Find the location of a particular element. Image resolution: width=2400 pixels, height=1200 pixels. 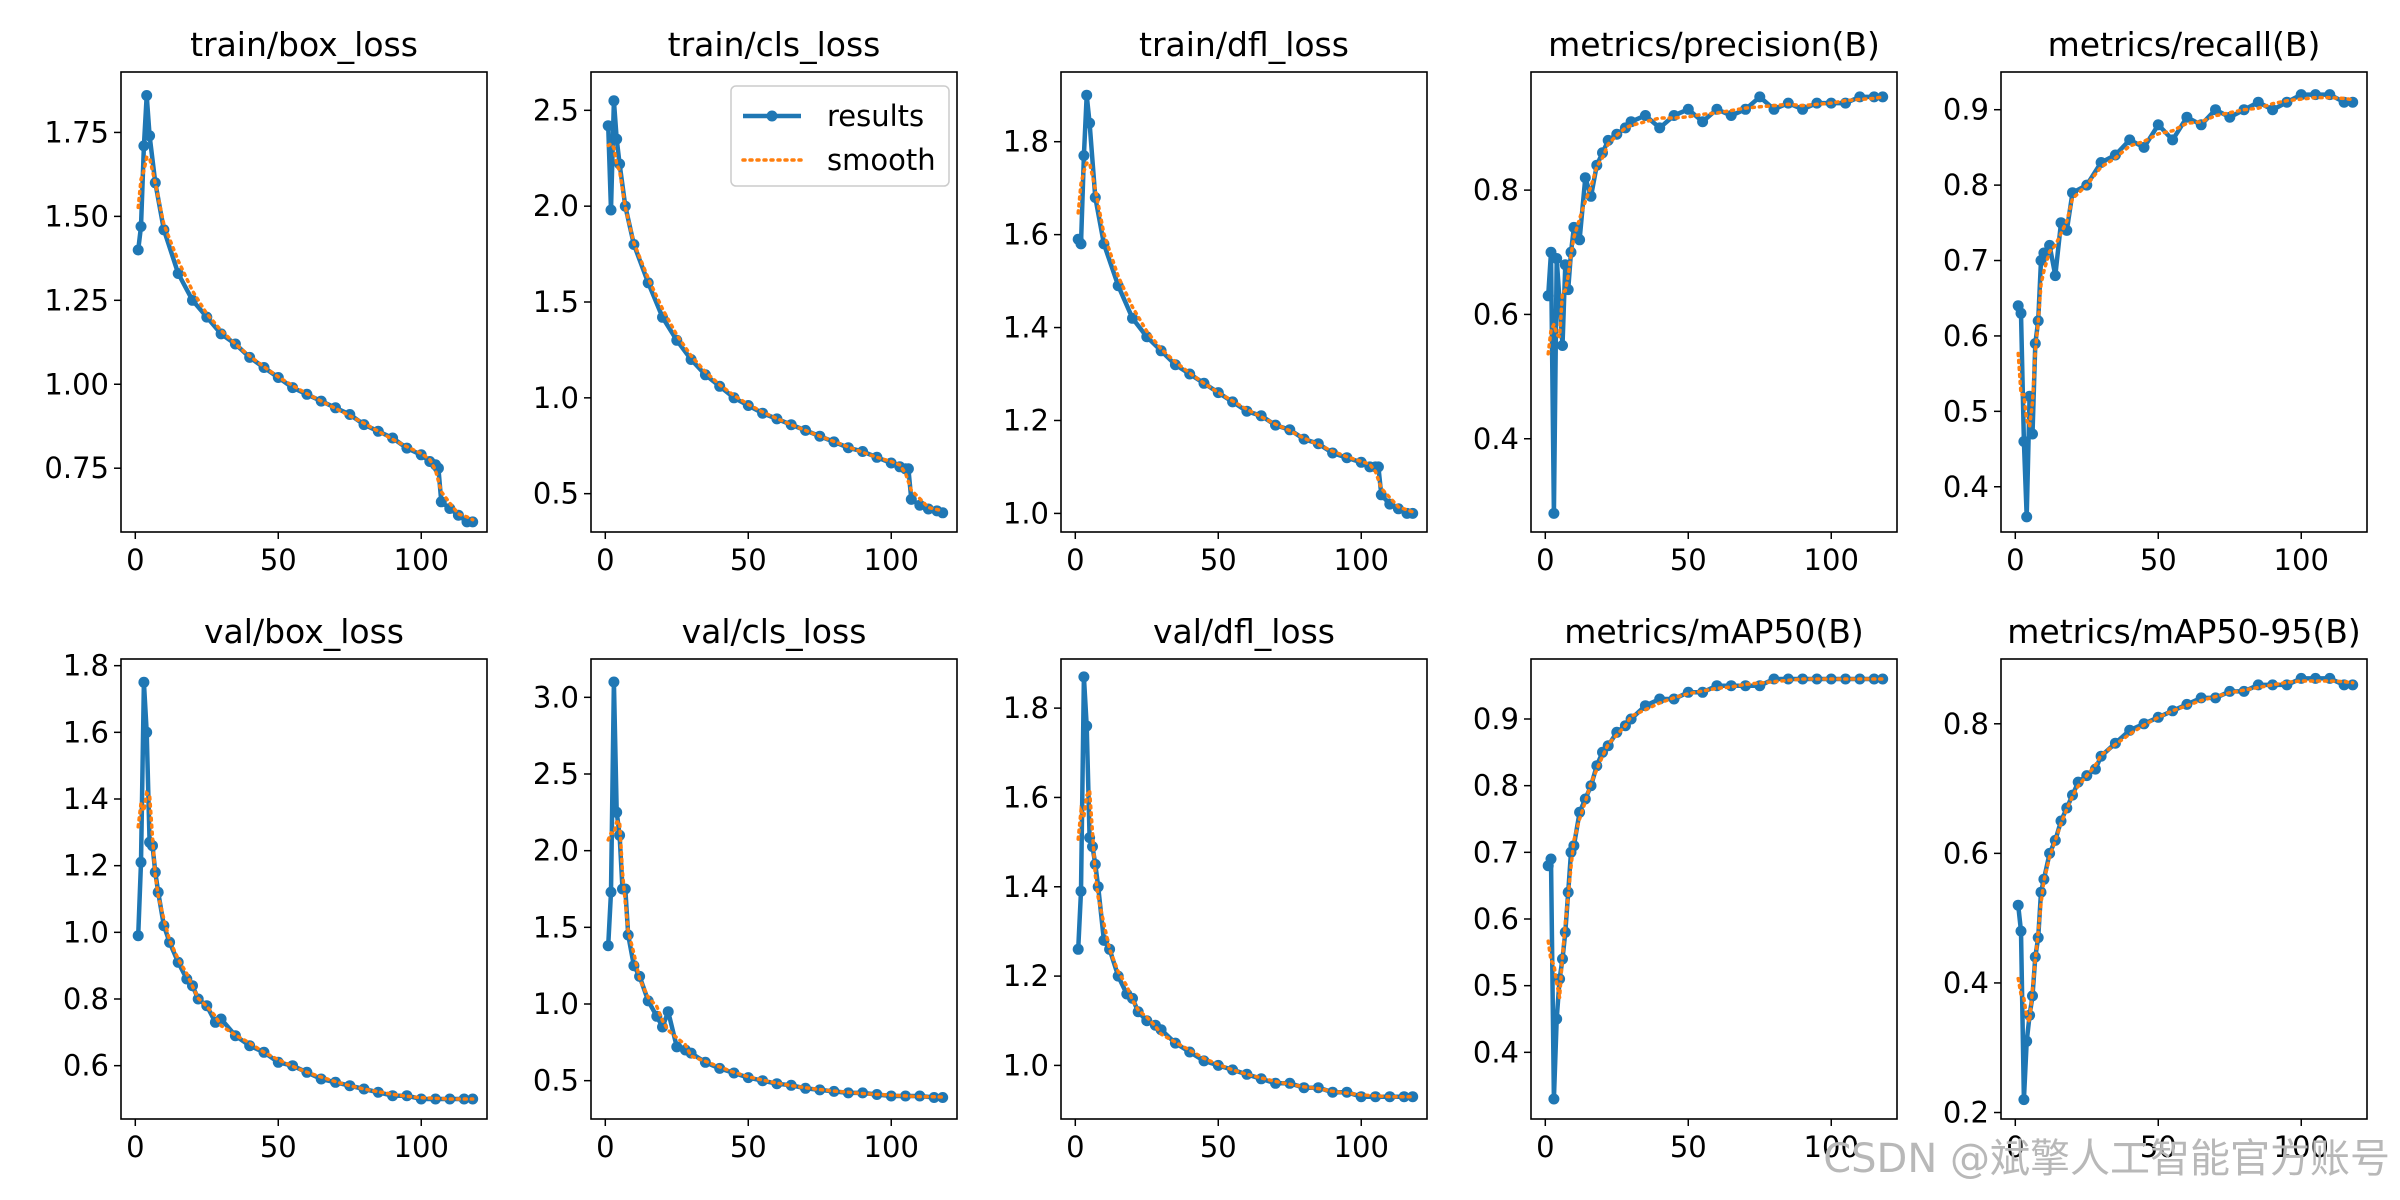

subplot-val-box-loss: val/box_loss 0 50 100 0.6 0.8 1.0 1.2 1.4 1.6 1.8 is located at coordinates (275, 888).